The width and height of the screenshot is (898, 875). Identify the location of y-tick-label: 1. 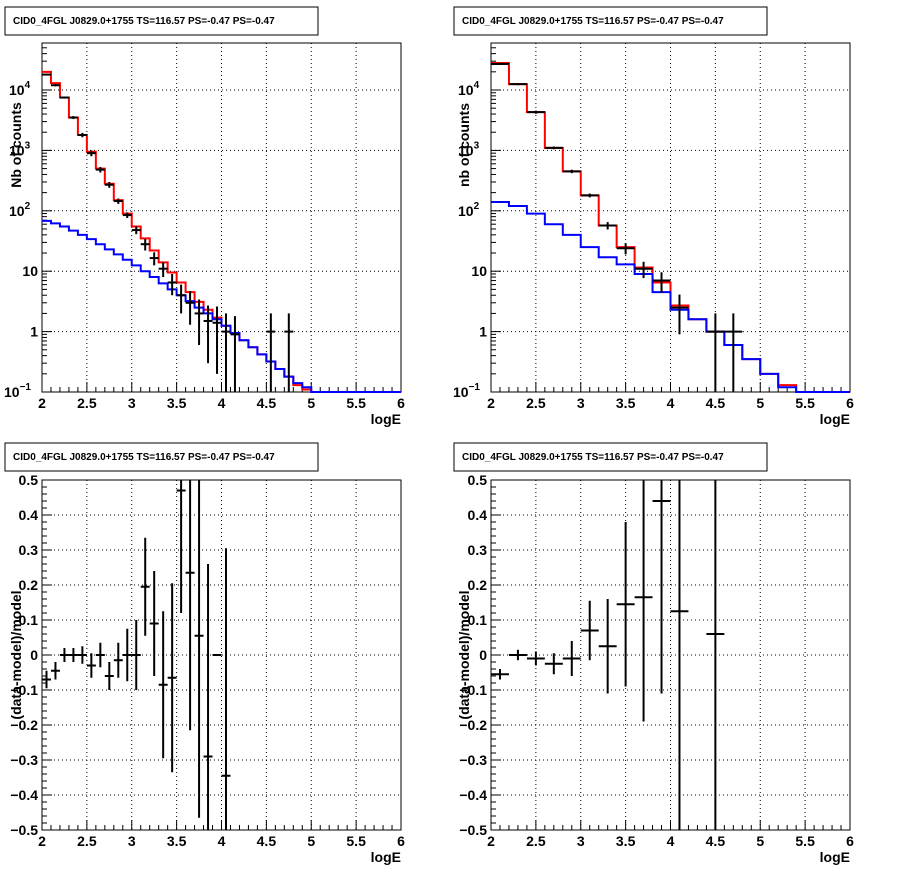
(34, 332).